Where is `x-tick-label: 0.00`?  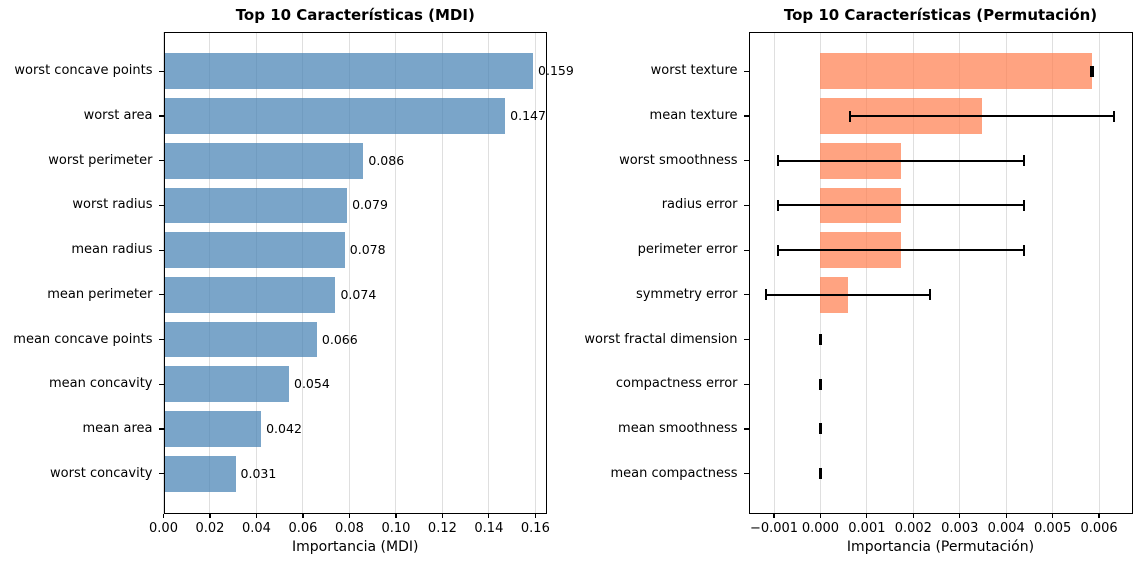 x-tick-label: 0.00 is located at coordinates (163, 528).